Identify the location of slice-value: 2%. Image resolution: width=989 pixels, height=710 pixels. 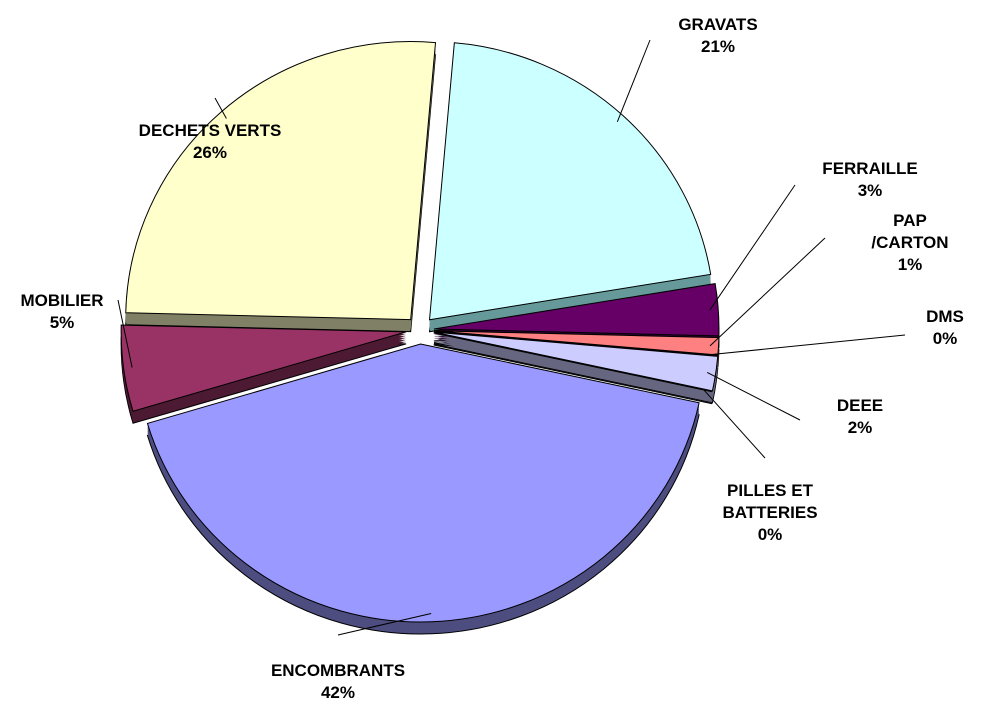
(860, 427).